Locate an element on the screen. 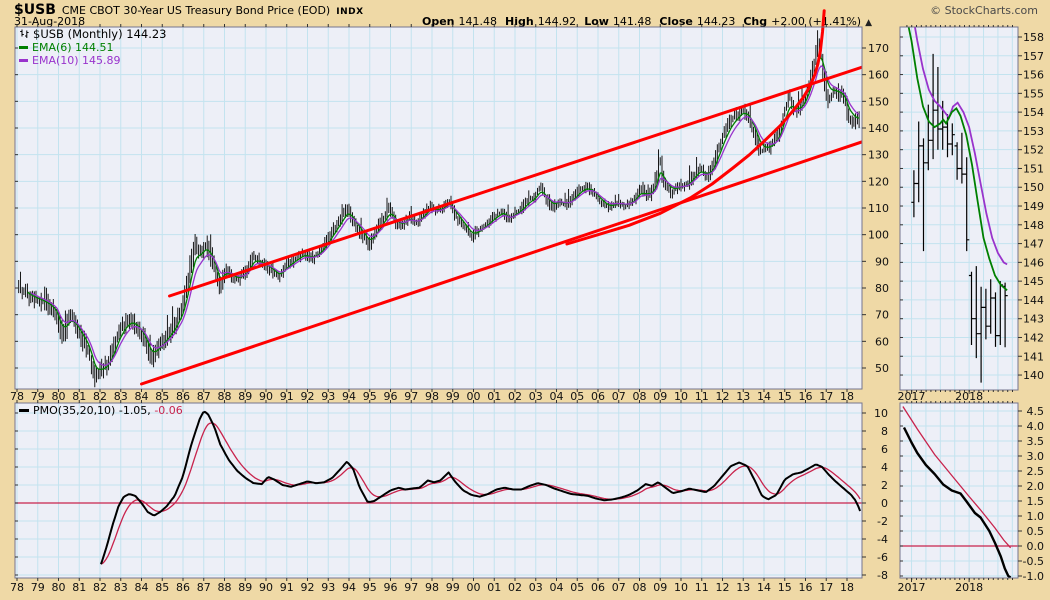 This screenshot has height=600, width=1050. main-price-y-label: 170 is located at coordinates (878, 48).